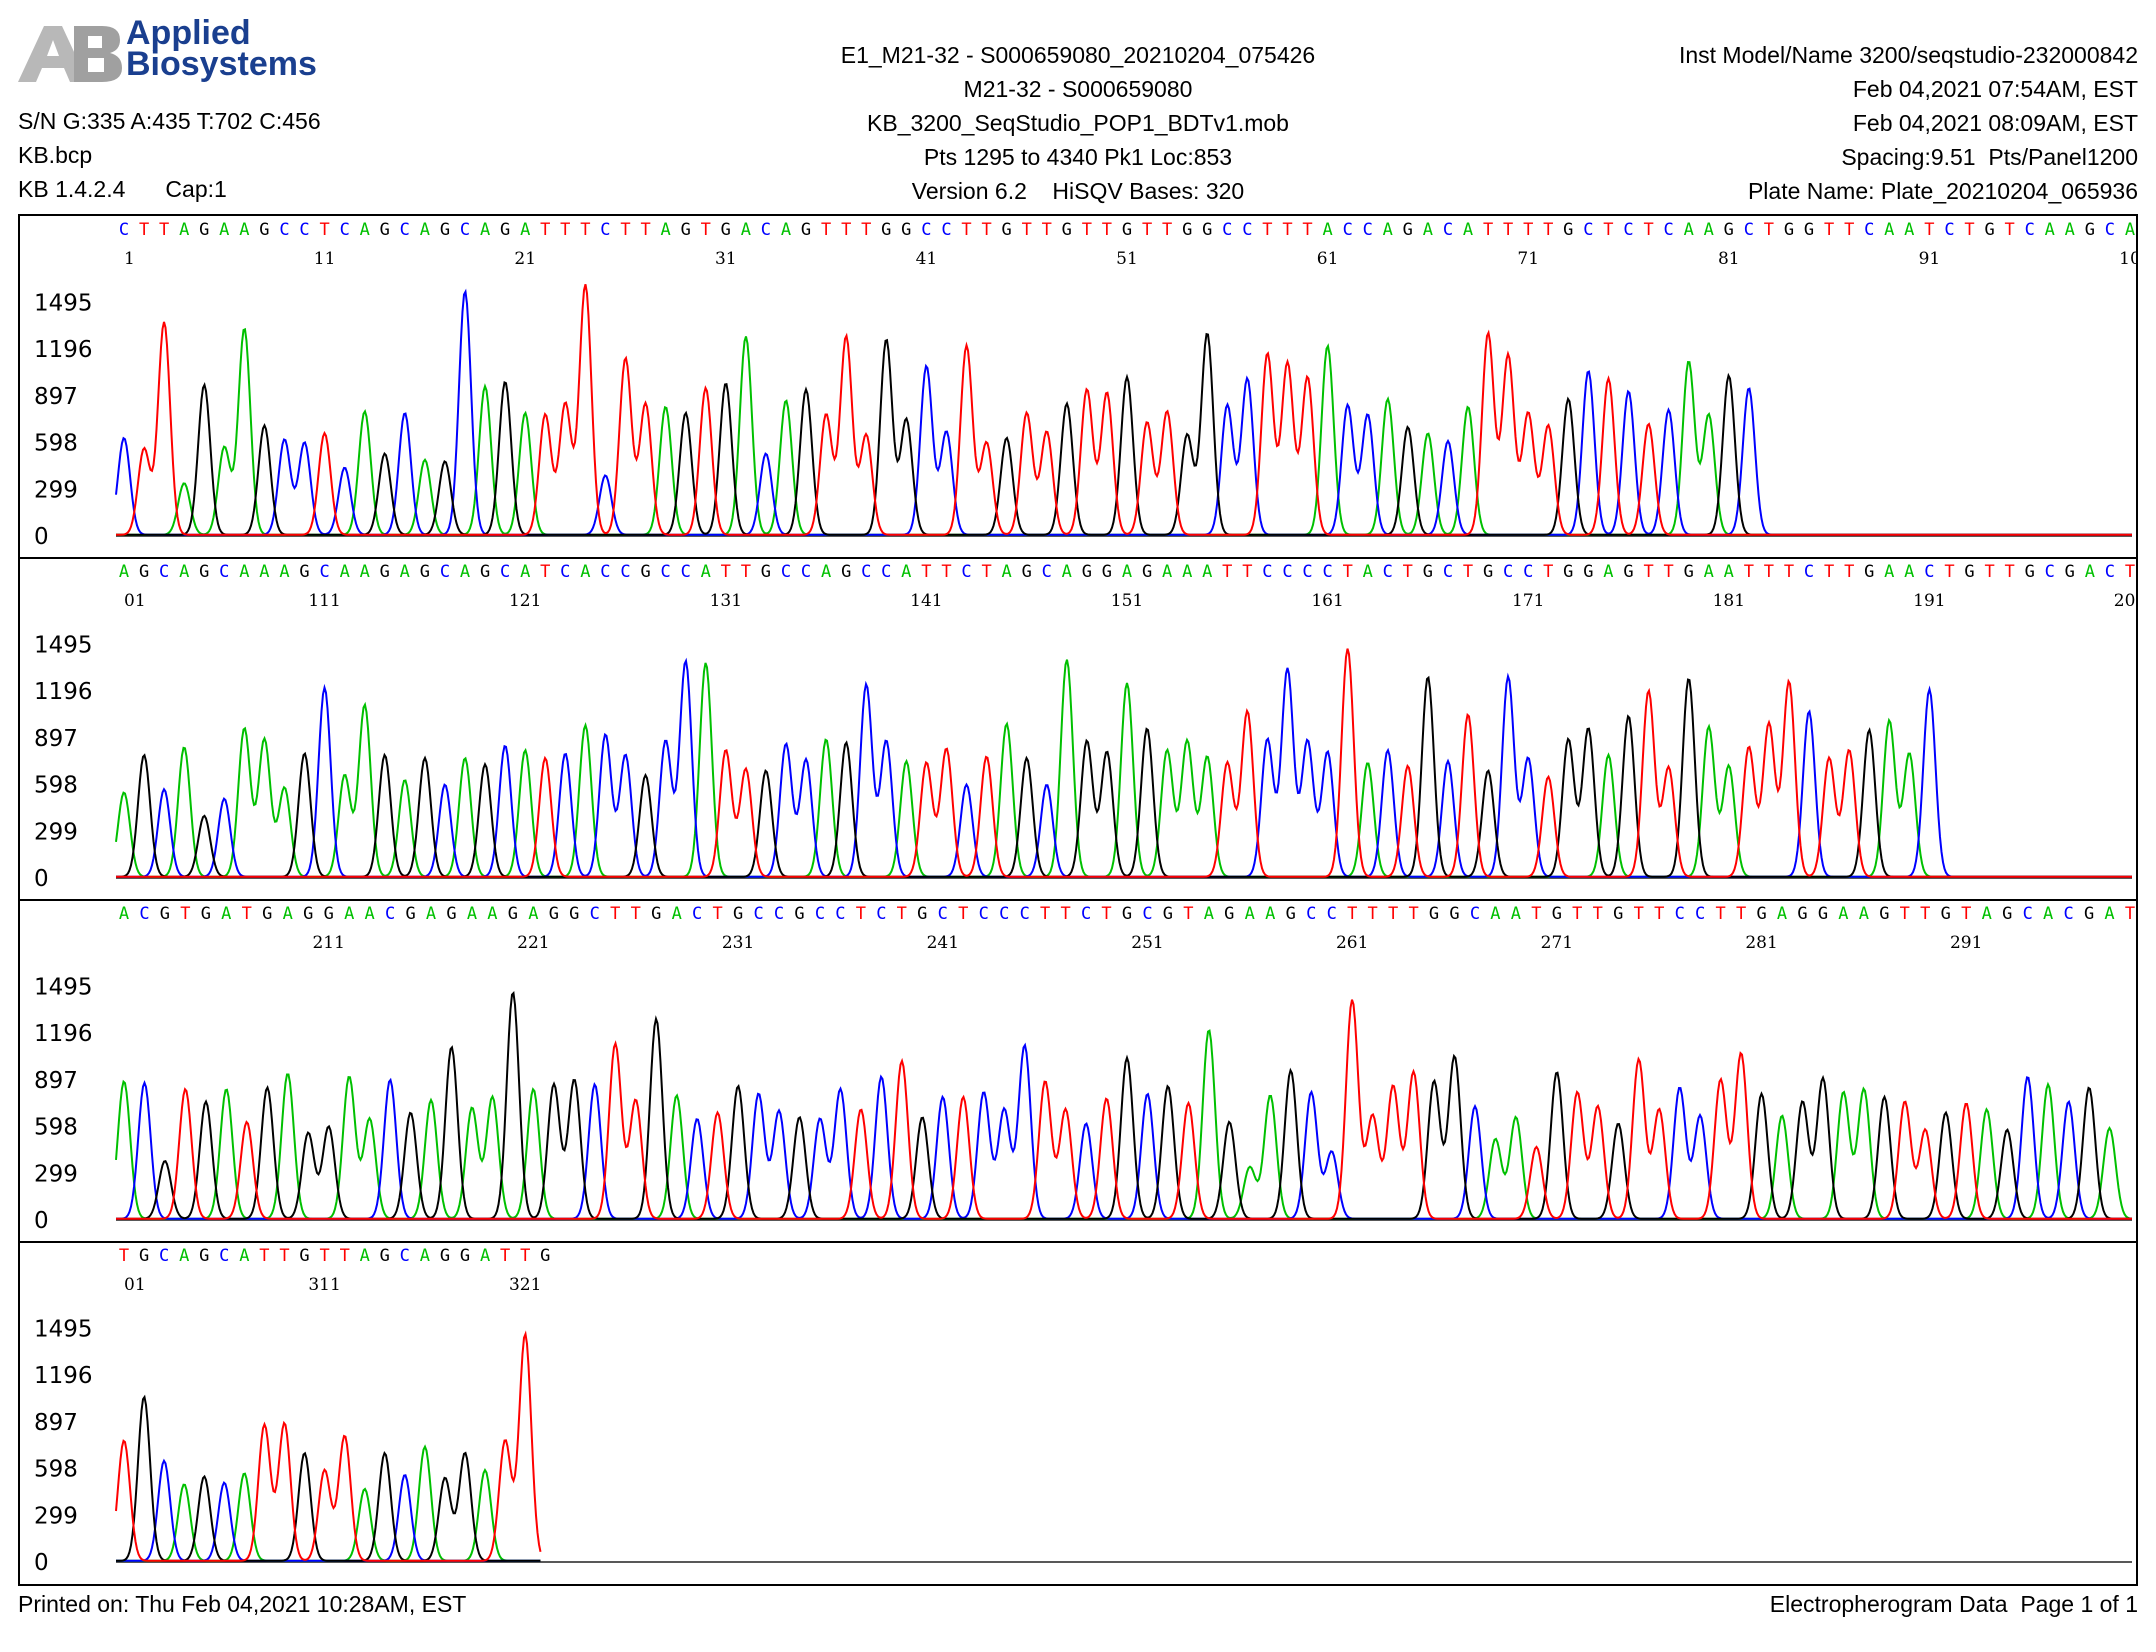 Image resolution: width=2156 pixels, height=1652 pixels. Describe the element at coordinates (927, 259) in the screenshot. I see `position-label: 41` at that location.